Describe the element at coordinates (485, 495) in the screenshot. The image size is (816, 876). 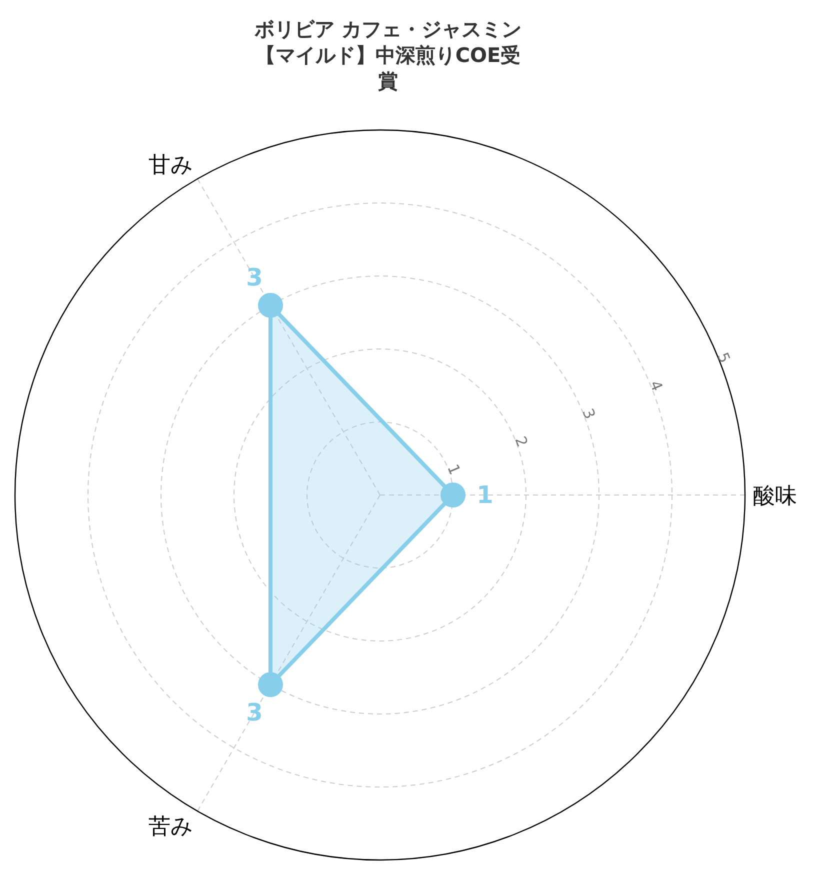
I see `data-label: 1` at that location.